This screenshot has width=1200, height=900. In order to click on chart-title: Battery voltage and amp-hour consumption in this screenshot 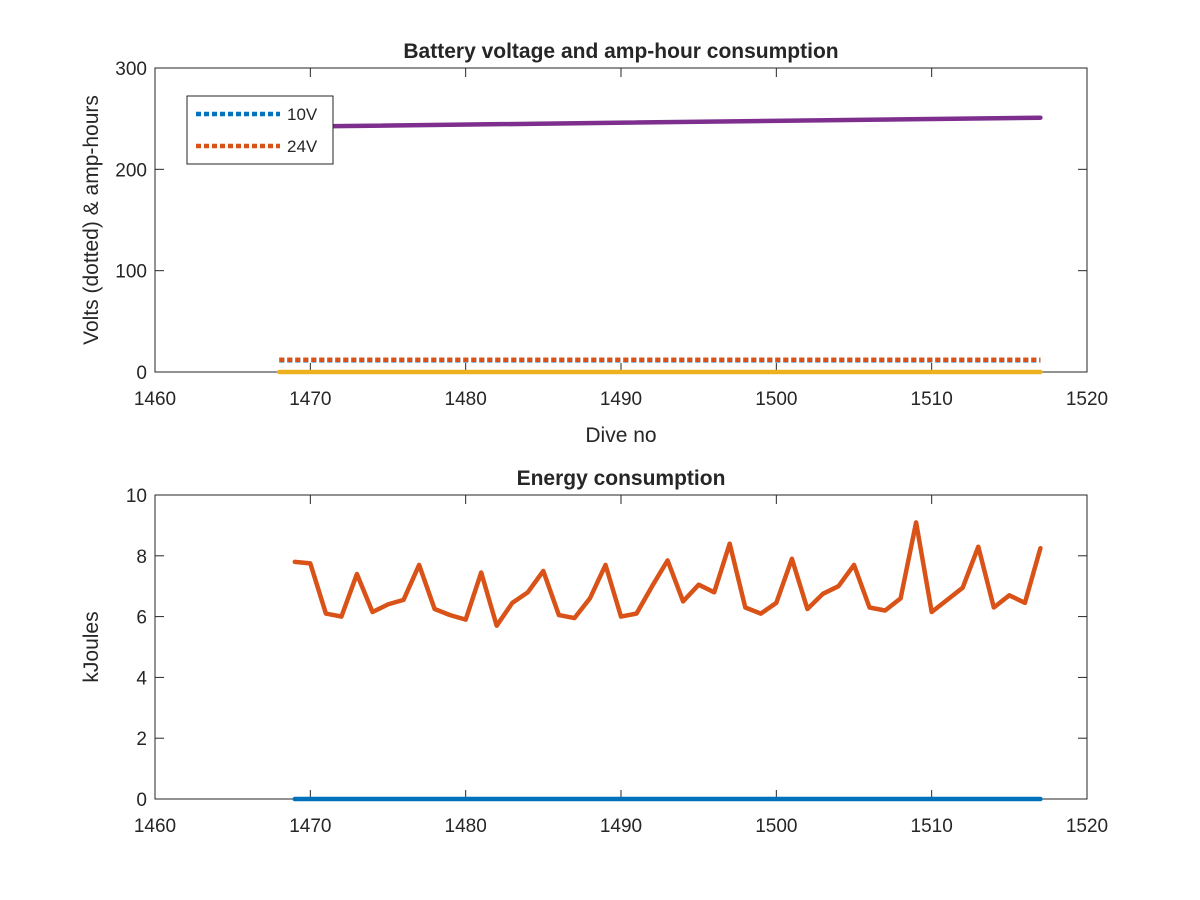, I will do `click(620, 51)`.